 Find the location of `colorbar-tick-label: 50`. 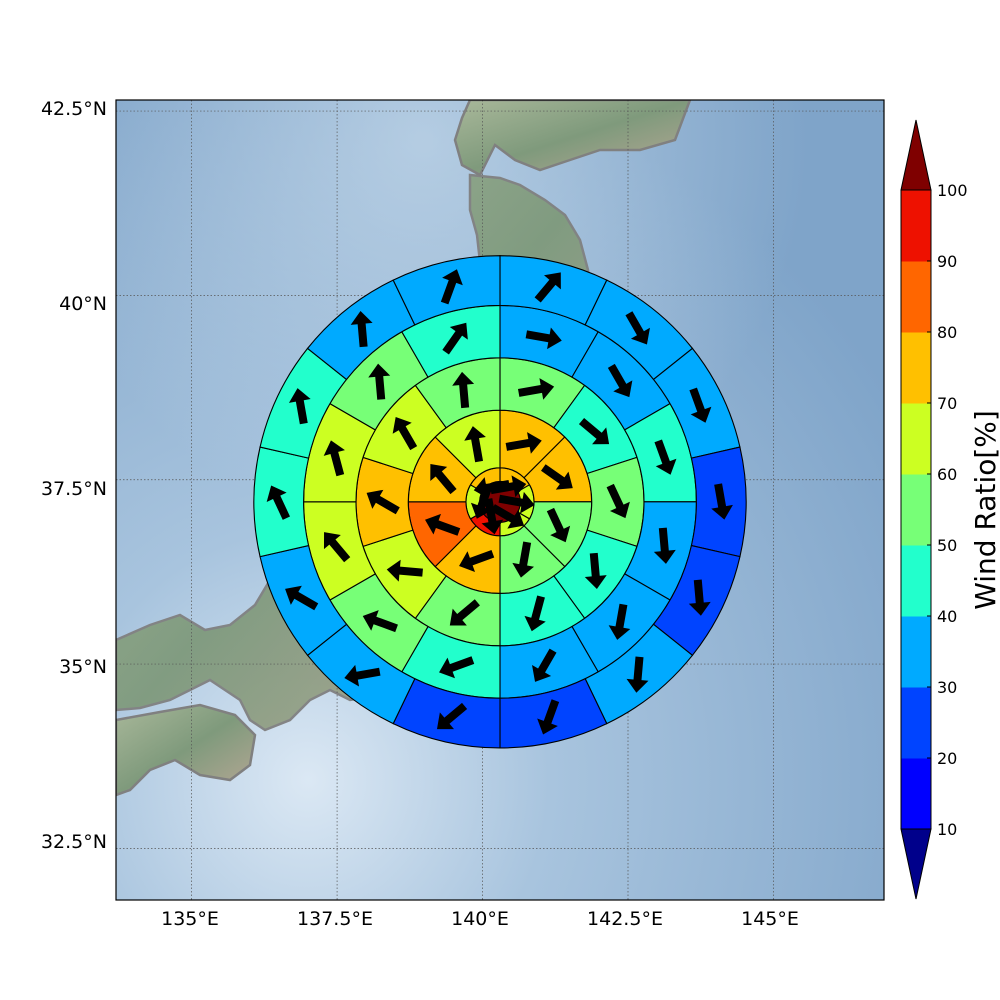

colorbar-tick-label: 50 is located at coordinates (947, 545).